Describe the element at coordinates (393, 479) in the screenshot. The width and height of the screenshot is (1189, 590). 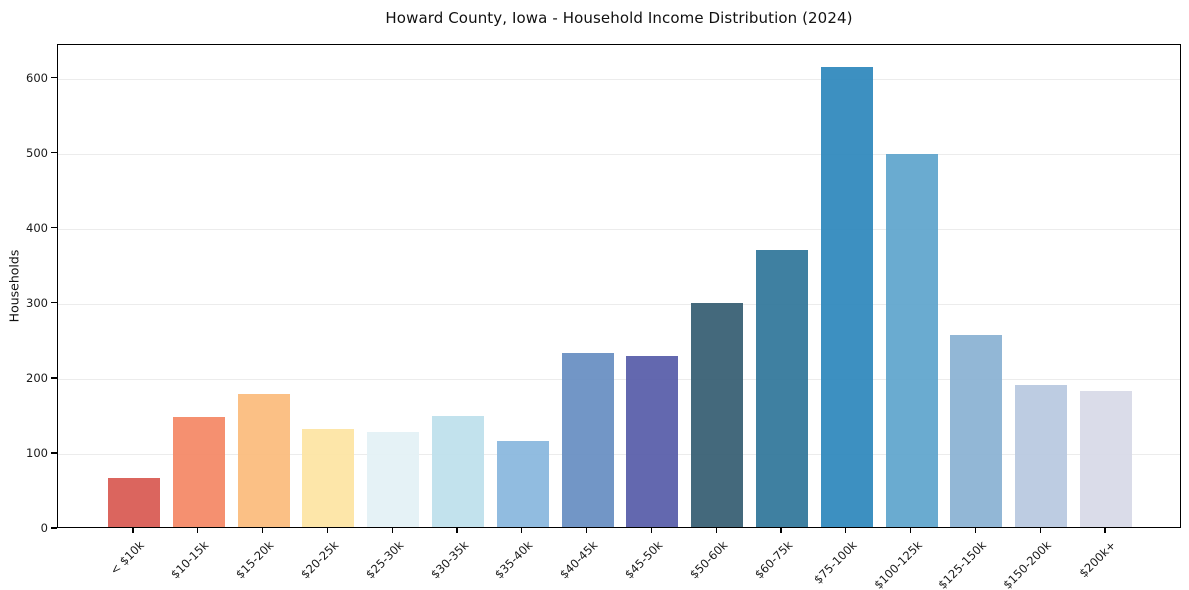
I see `bar-25-30k` at that location.